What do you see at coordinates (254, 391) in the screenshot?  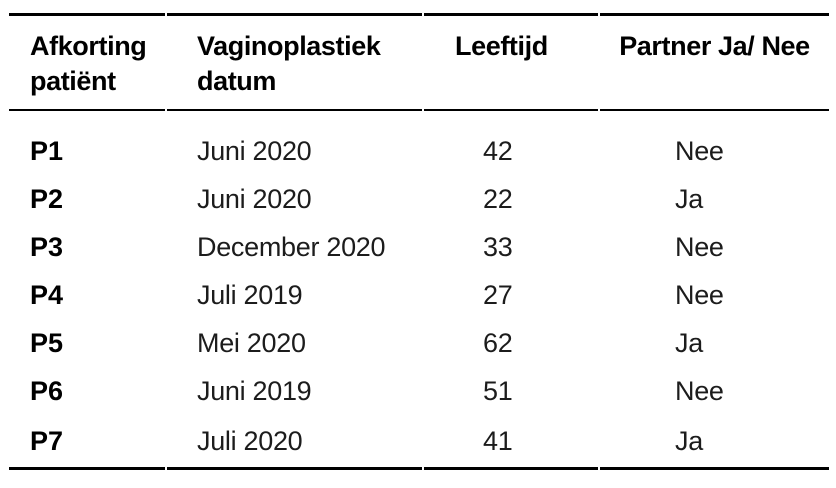 I see `datum-cell: Juni 2019` at bounding box center [254, 391].